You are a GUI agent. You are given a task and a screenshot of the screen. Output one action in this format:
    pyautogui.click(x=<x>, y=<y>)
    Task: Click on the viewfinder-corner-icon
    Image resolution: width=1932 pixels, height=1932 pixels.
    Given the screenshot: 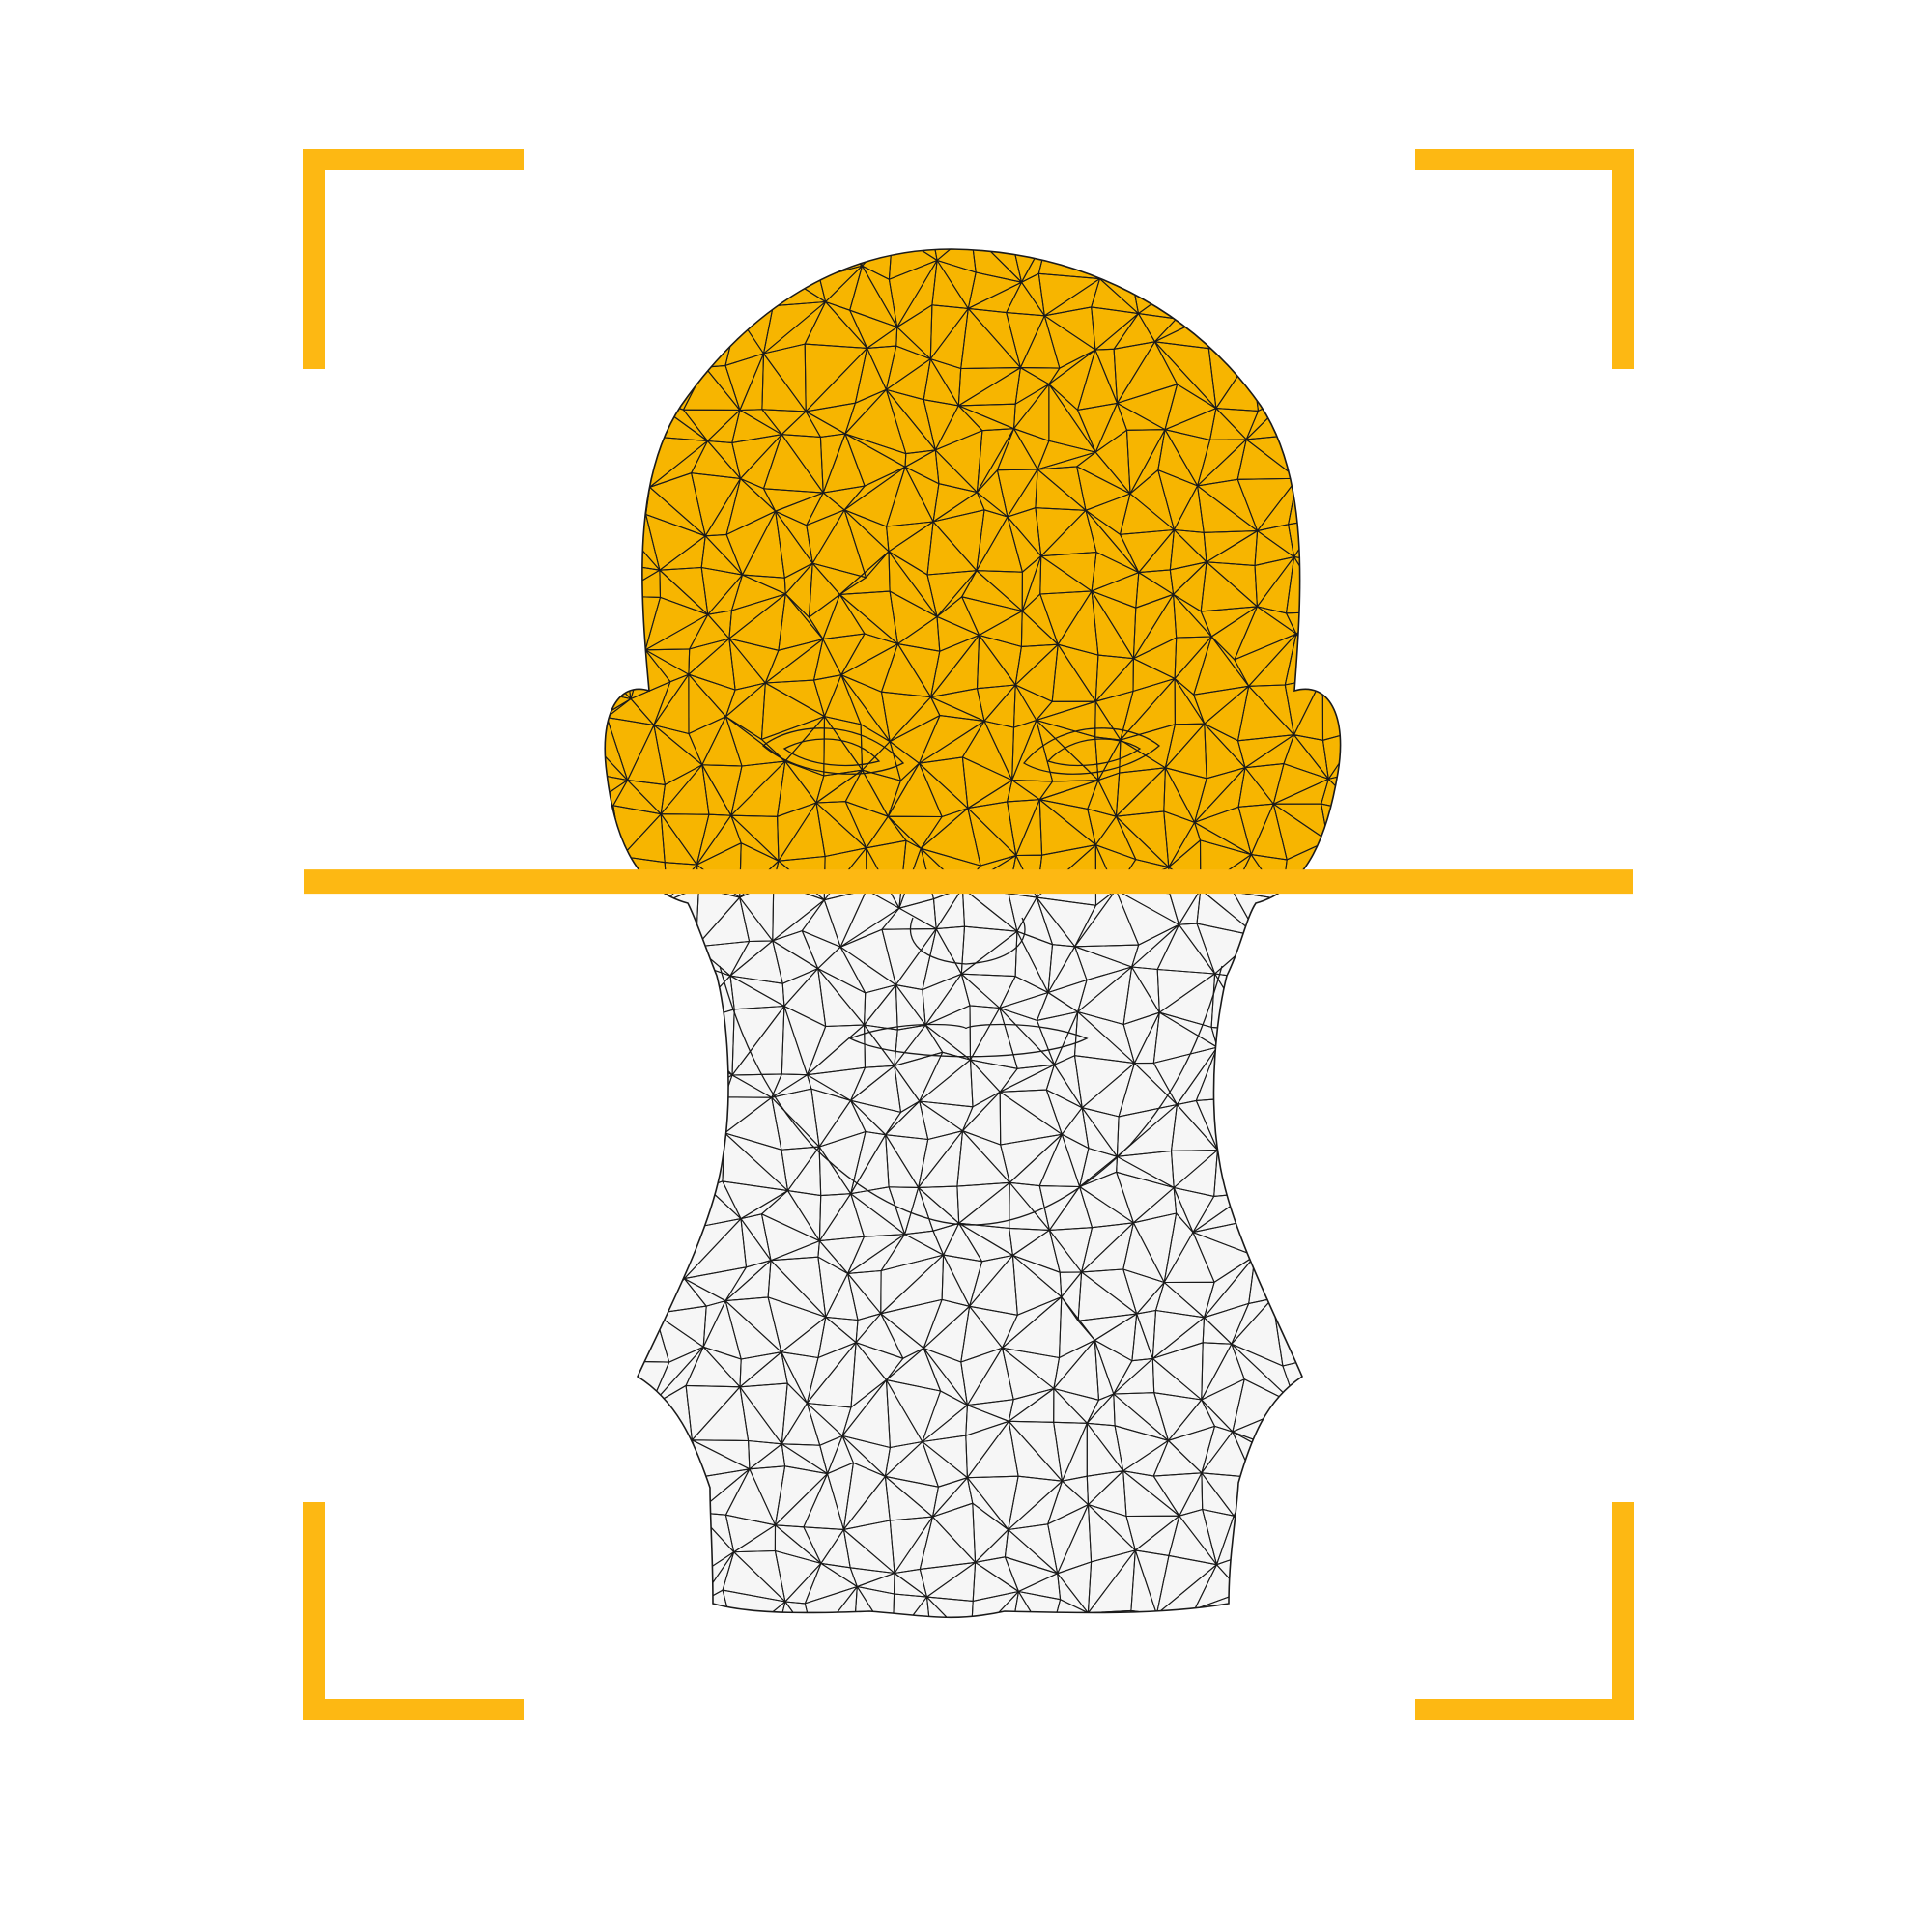 What is the action you would take?
    pyautogui.click(x=413, y=259)
    